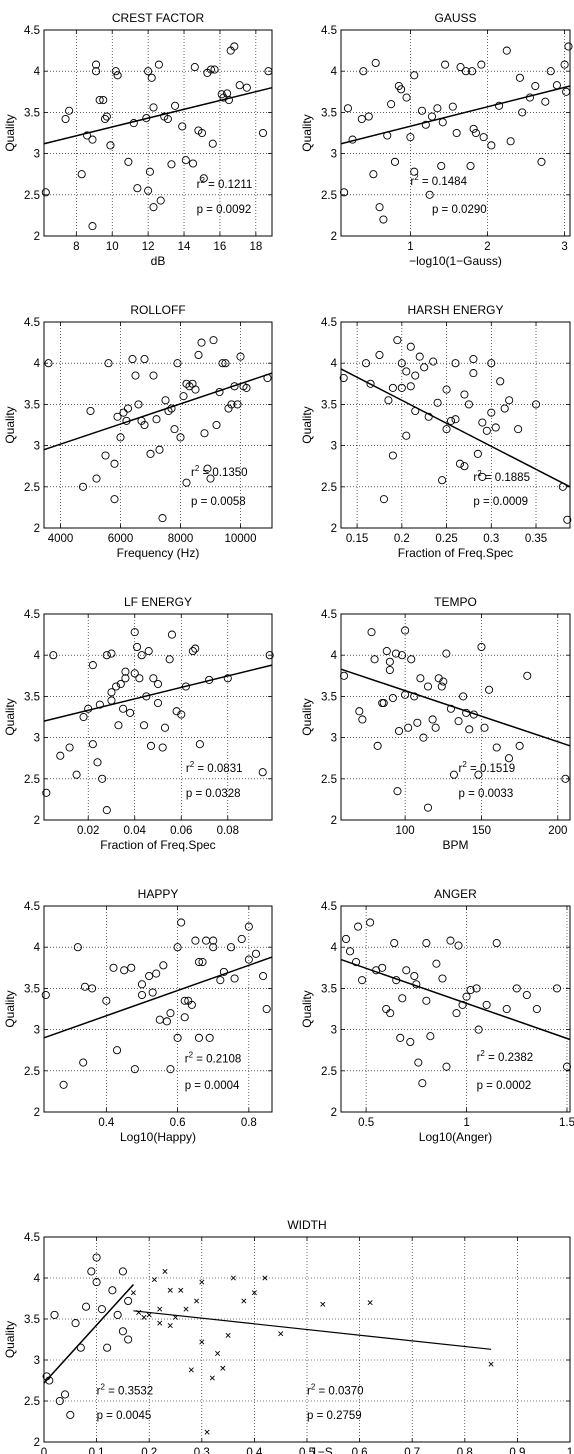 This screenshot has height=1454, width=574. I want to click on chart-title: HAPPY, so click(158, 894).